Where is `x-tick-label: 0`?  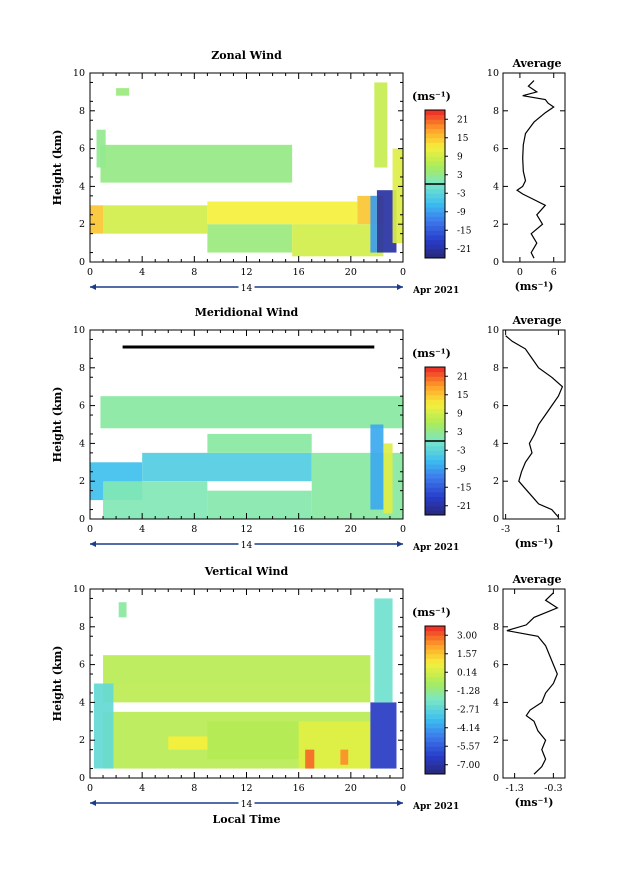 x-tick-label: 0 is located at coordinates (403, 788).